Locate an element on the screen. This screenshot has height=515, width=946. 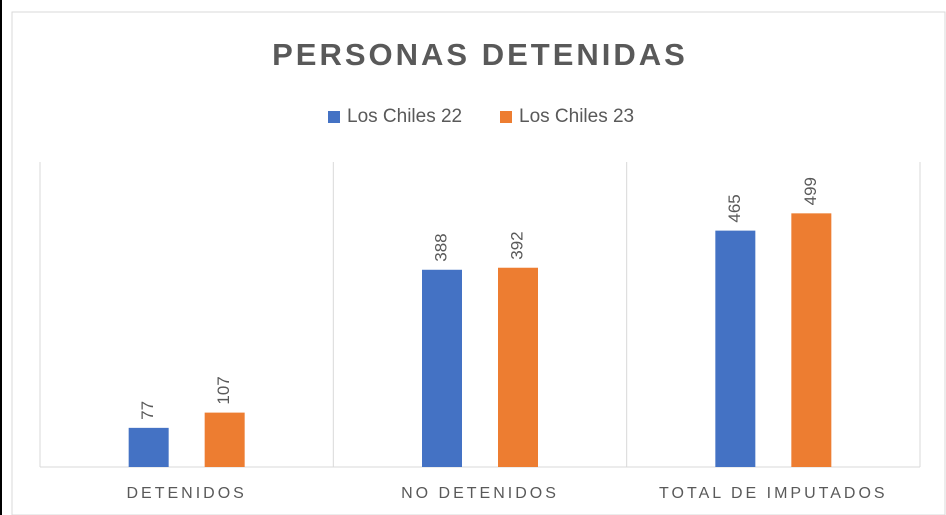
data-label: 107 is located at coordinates (223, 390).